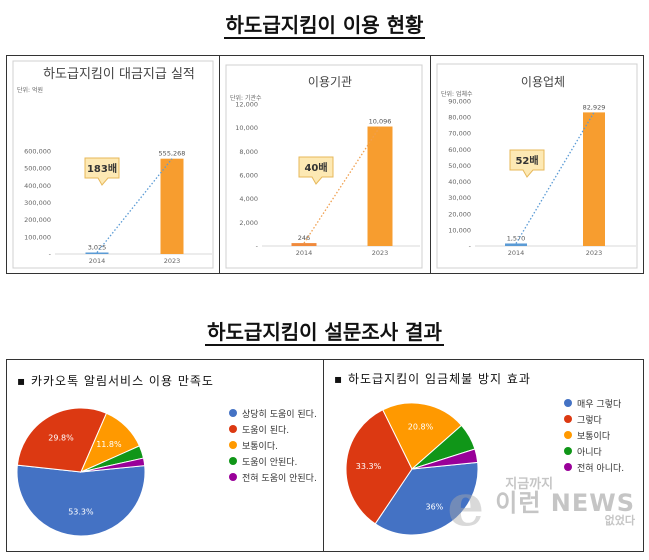  Describe the element at coordinates (459, 230) in the screenshot. I see `y-tick-label: 10,000` at that location.